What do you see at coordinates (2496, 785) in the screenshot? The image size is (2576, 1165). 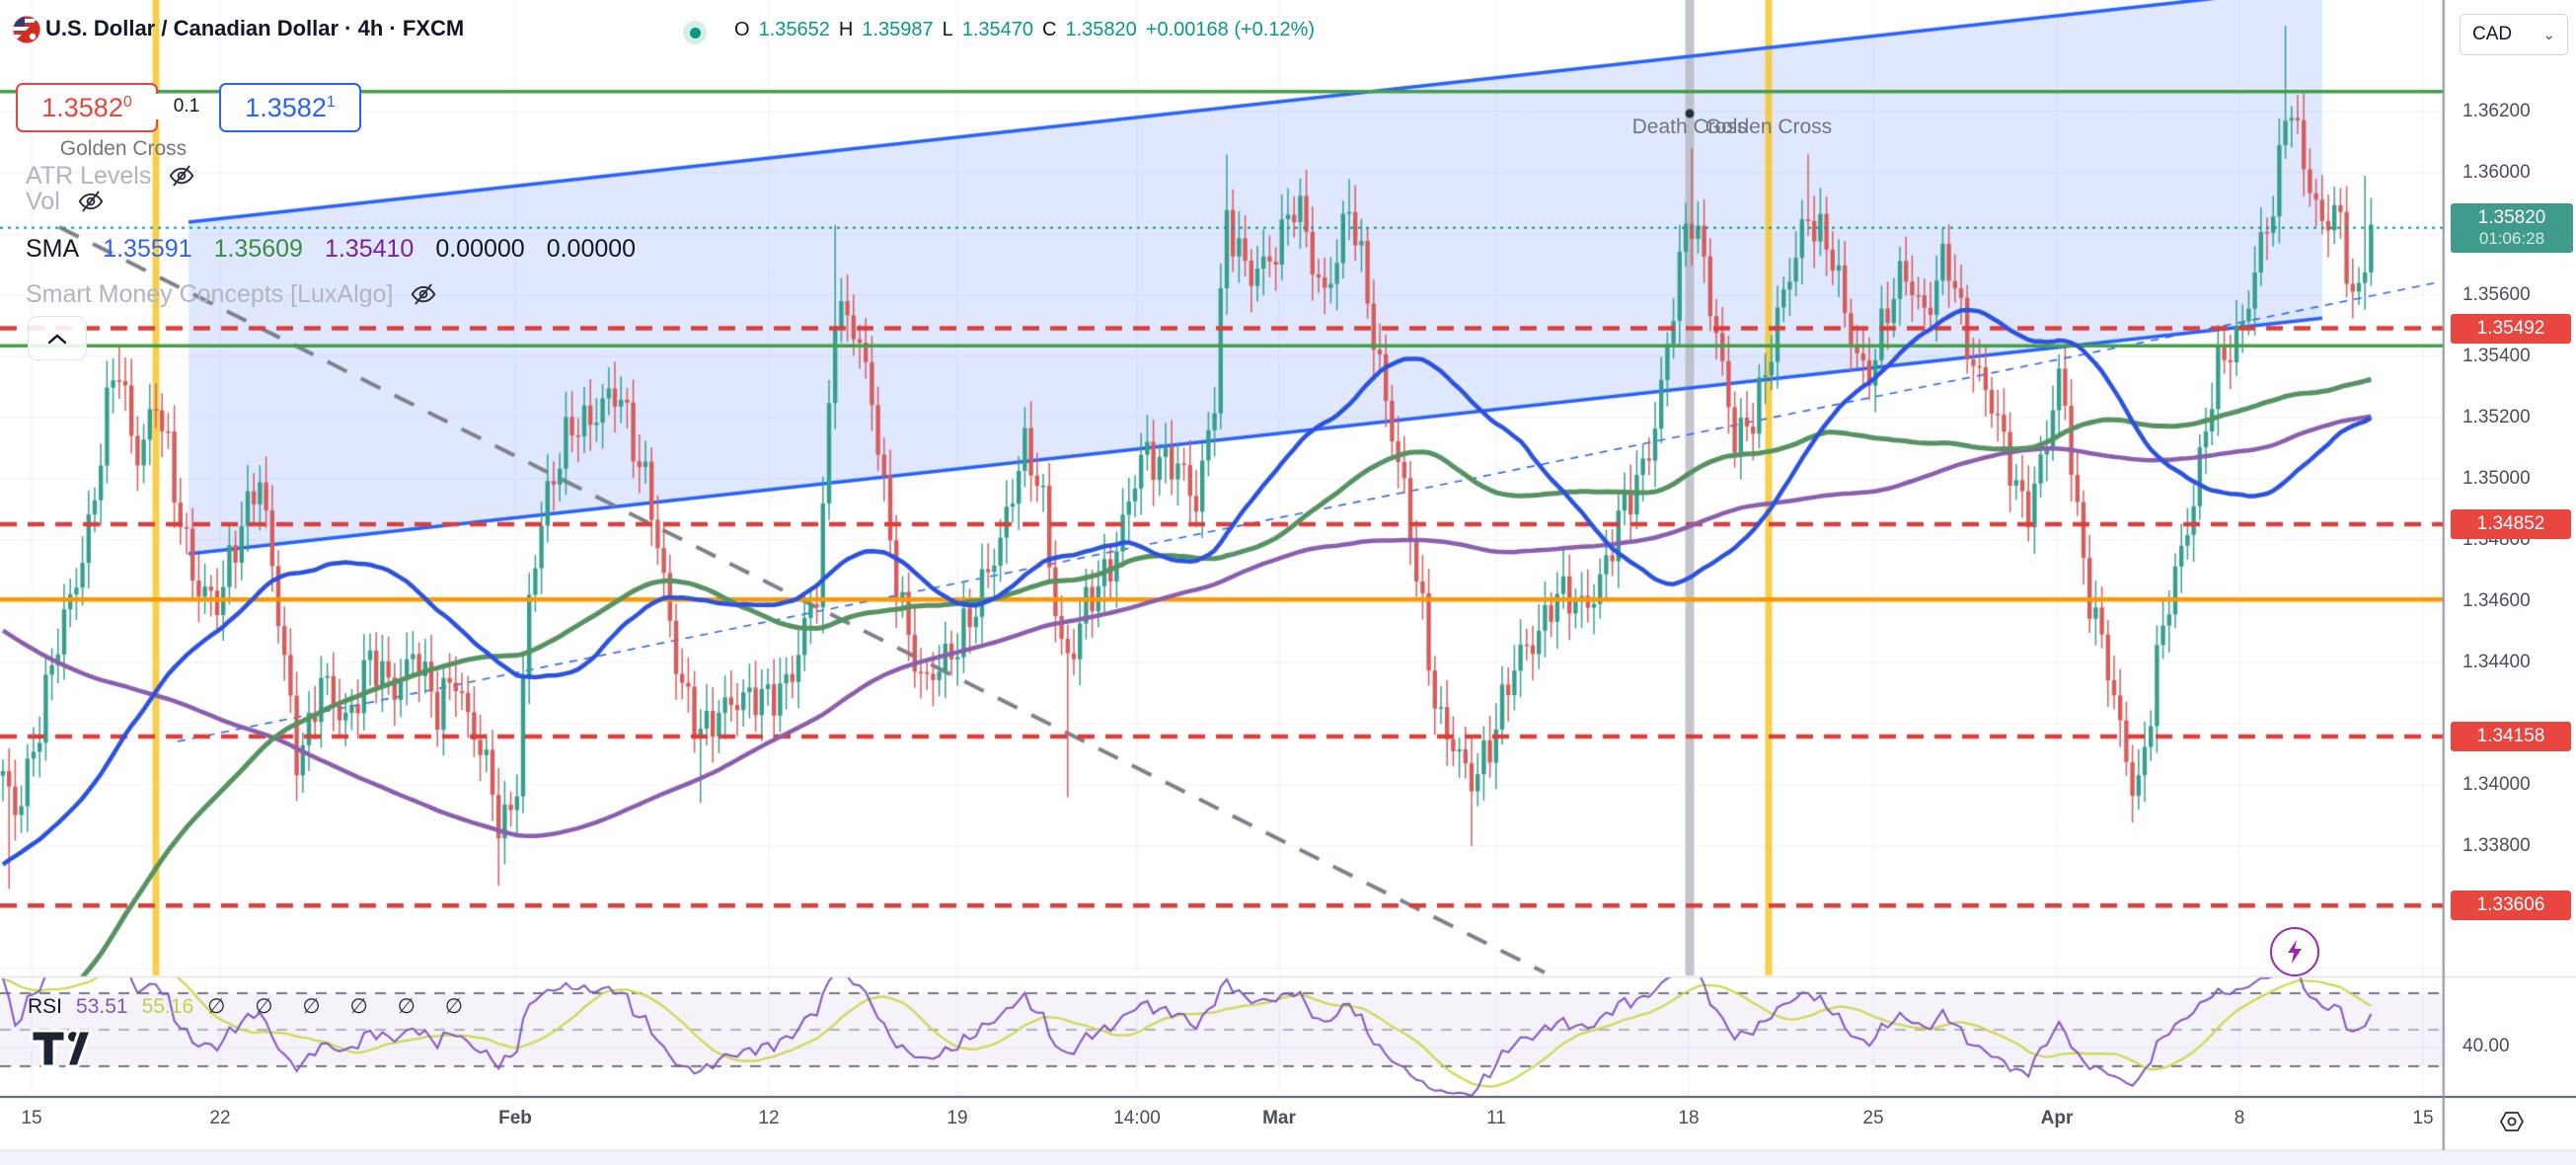 I see `price-tick-label: 1.34000` at bounding box center [2496, 785].